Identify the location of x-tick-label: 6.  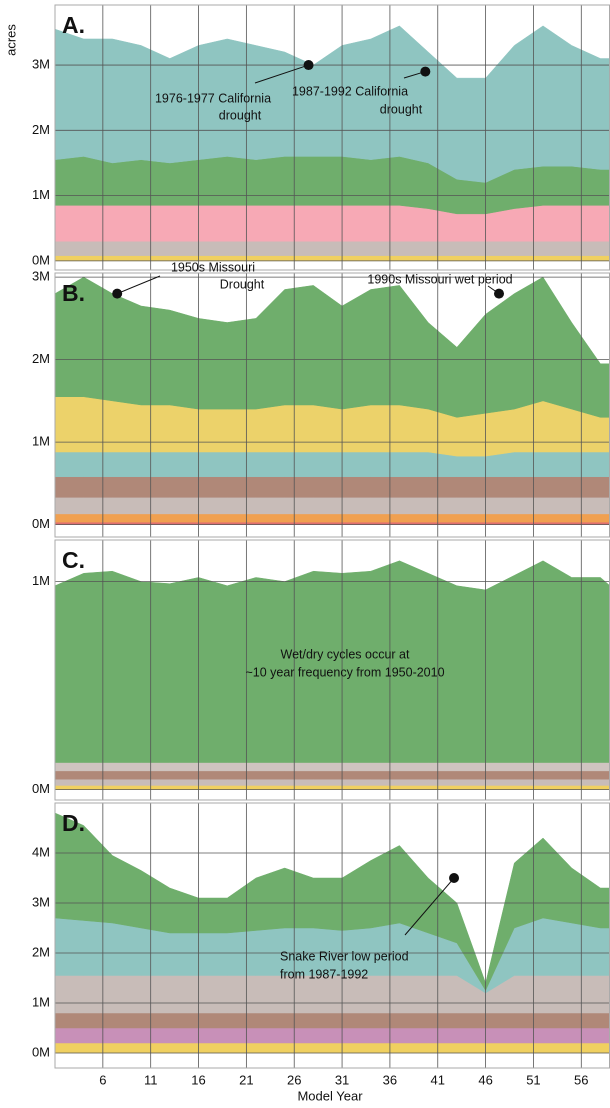
(102, 1079).